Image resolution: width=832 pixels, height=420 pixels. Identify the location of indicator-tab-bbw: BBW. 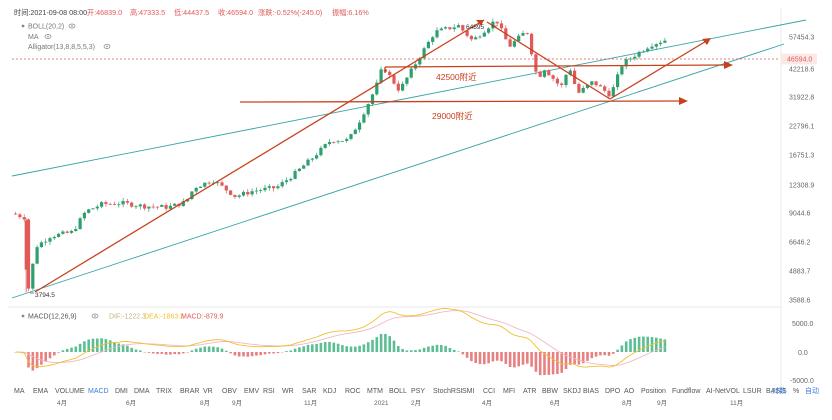
(550, 391).